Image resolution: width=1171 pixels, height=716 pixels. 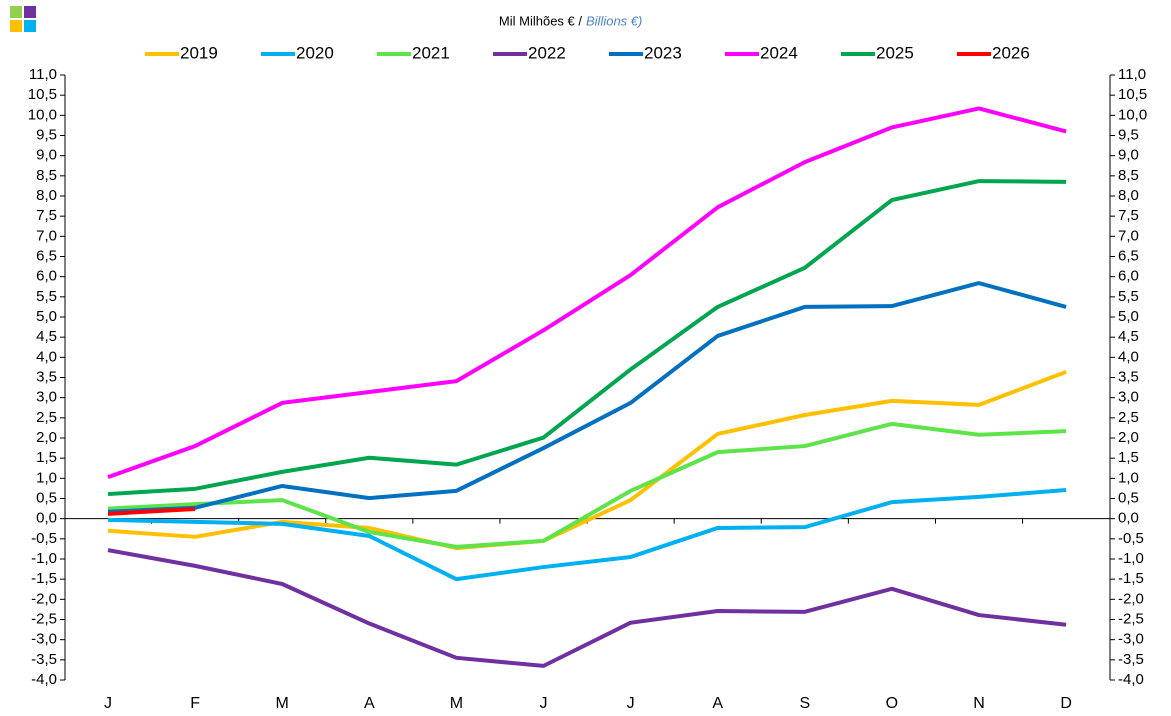 What do you see at coordinates (46, 255) in the screenshot?
I see `y-tick-label: 6,5` at bounding box center [46, 255].